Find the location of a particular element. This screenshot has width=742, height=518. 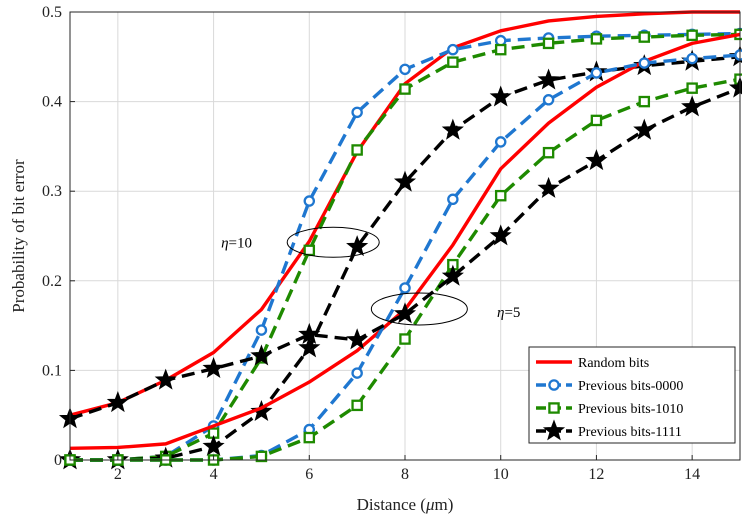

legend-item: Previous bits-1111 is located at coordinates (609, 430).